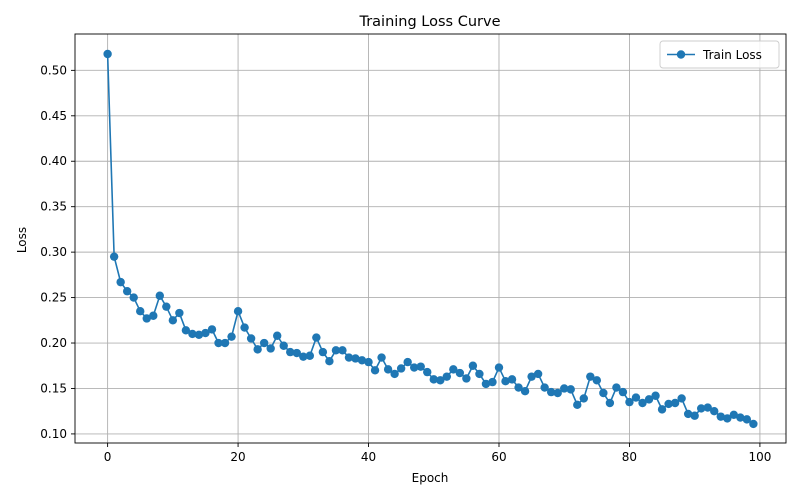  I want to click on y-tick-label: 0.25, so click(53, 298).